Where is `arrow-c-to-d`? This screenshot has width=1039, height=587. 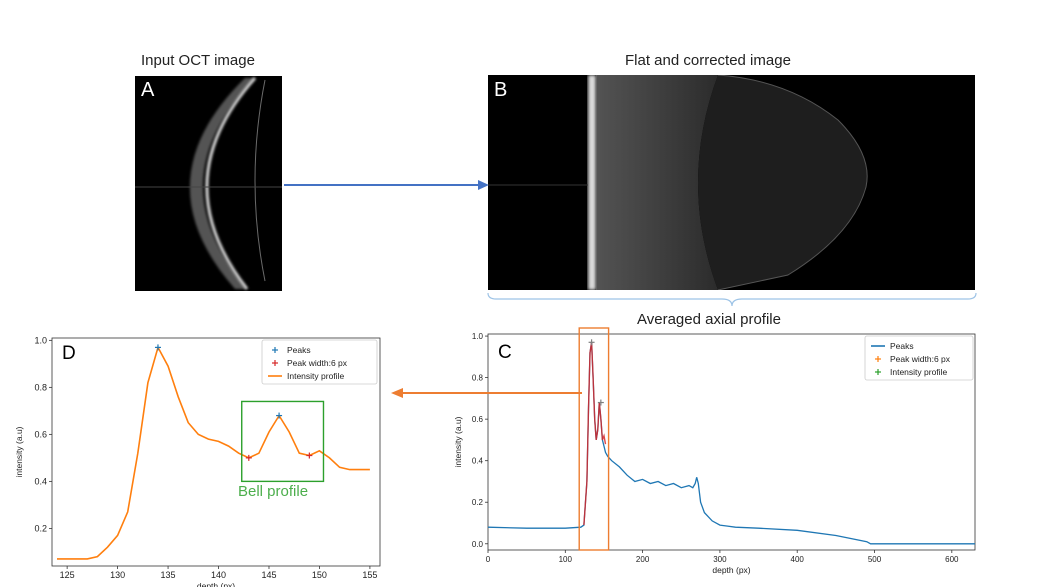
arrow-c-to-d is located at coordinates (486, 393).